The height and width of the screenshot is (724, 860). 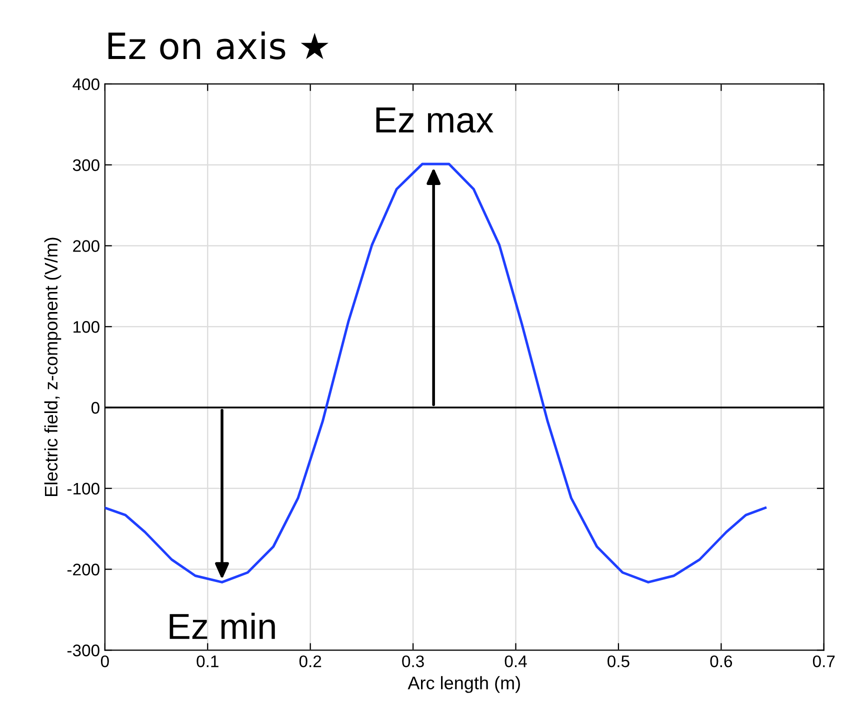 I want to click on y-tick-label: -300, so click(x=83, y=650).